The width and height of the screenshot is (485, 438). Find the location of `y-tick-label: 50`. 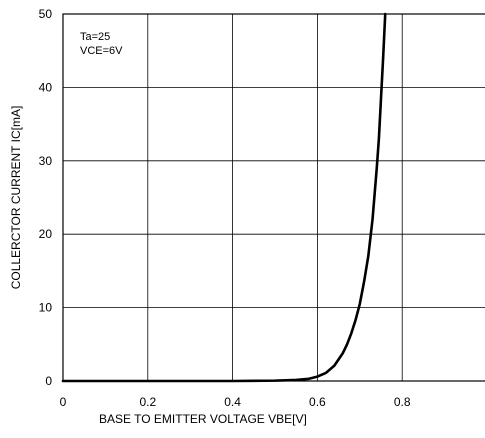

y-tick-label: 50 is located at coordinates (46, 14).